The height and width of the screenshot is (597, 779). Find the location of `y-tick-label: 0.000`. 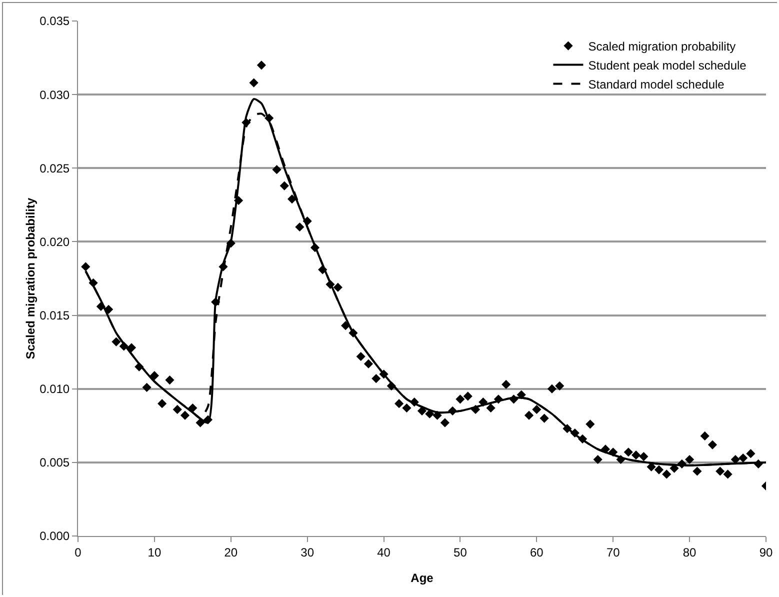

y-tick-label: 0.000 is located at coordinates (55, 536).